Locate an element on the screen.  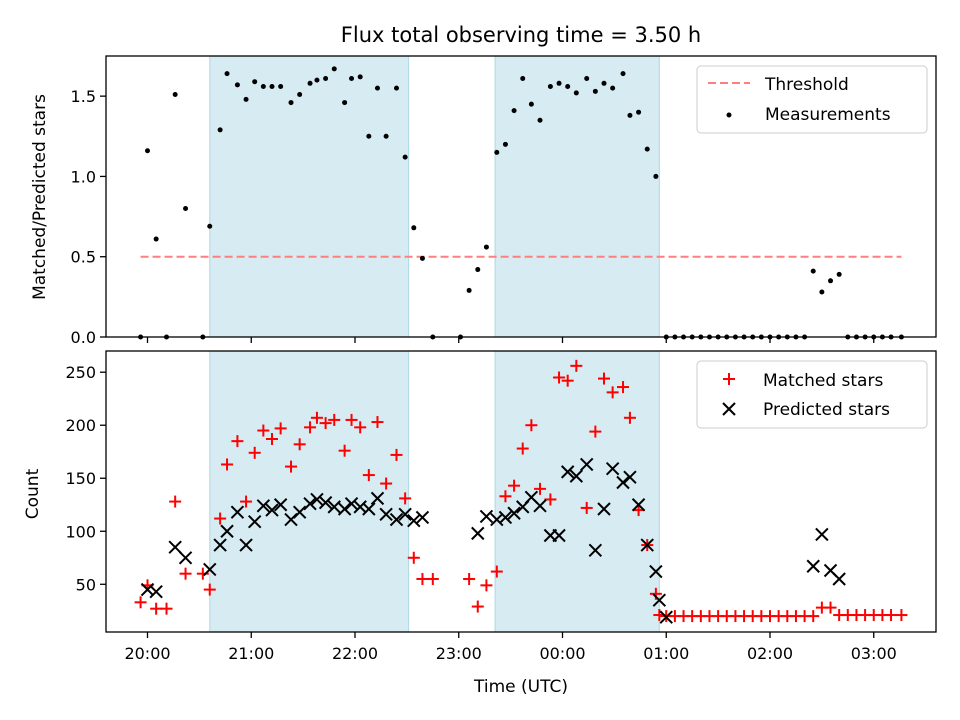
legend-measurements-swatch is located at coordinates (729, 115).